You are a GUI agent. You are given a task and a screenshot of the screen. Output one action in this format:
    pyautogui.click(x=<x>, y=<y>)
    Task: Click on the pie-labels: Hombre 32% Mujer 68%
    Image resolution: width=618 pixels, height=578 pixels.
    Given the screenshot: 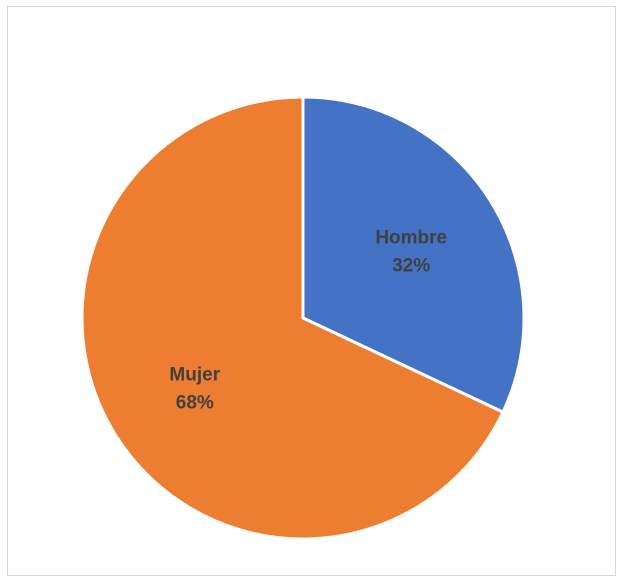 What is the action you would take?
    pyautogui.click(x=308, y=320)
    